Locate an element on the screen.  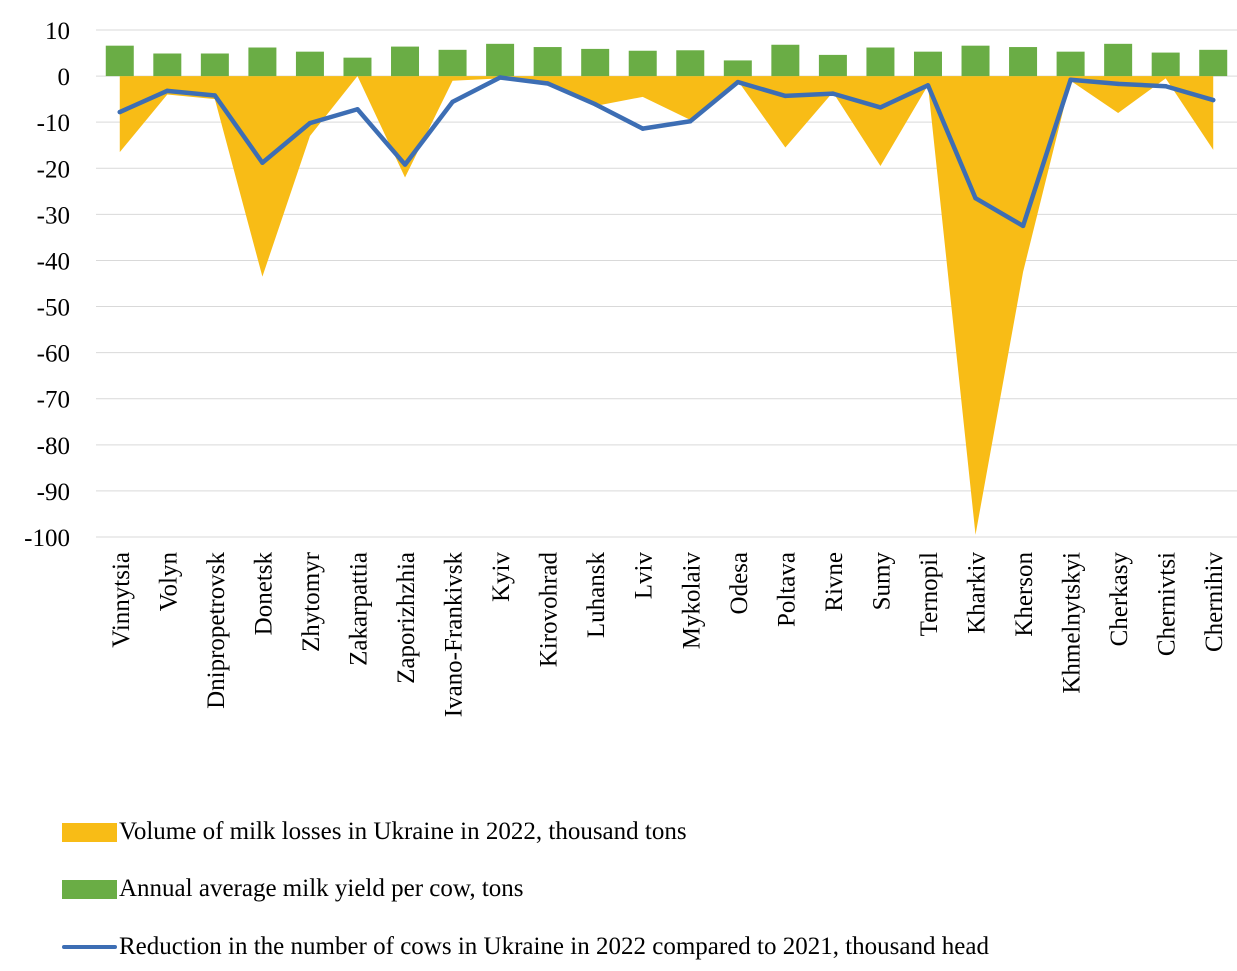
x-category-label-11: Lviv is located at coordinates (644, 576).